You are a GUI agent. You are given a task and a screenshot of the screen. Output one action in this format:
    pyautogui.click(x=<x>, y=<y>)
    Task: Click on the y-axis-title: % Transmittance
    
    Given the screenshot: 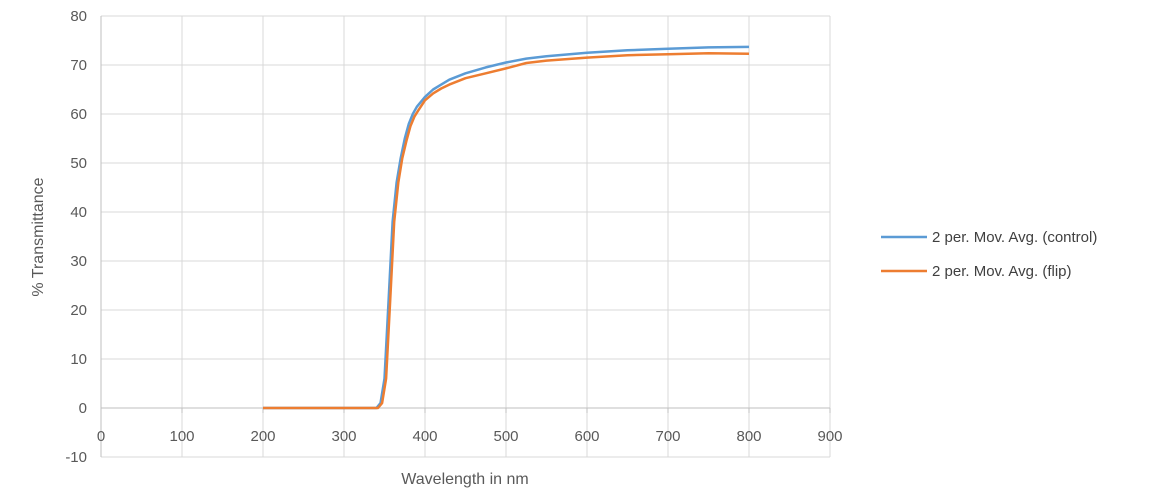 What is the action you would take?
    pyautogui.click(x=38, y=236)
    